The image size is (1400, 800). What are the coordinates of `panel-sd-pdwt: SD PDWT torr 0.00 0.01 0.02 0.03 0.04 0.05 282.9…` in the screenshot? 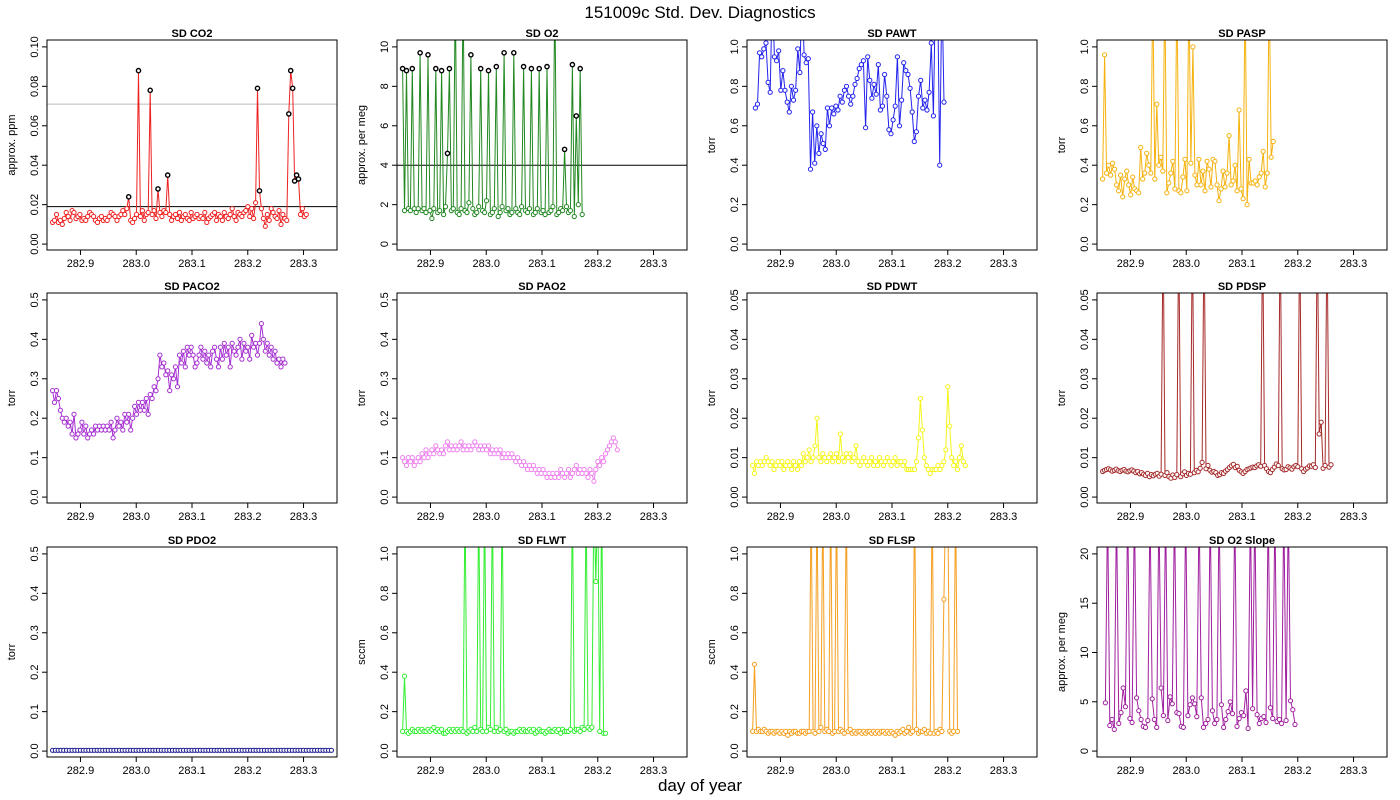 It's located at (872, 402).